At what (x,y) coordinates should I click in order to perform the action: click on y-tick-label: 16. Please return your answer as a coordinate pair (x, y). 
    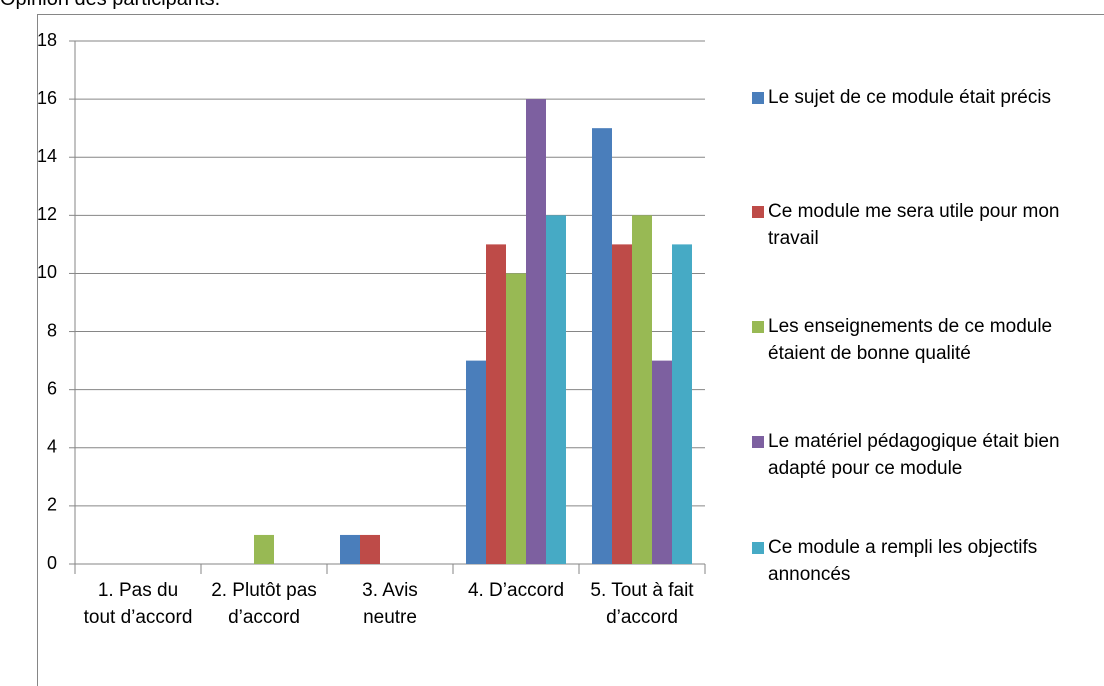
    Looking at the image, I should click on (47, 98).